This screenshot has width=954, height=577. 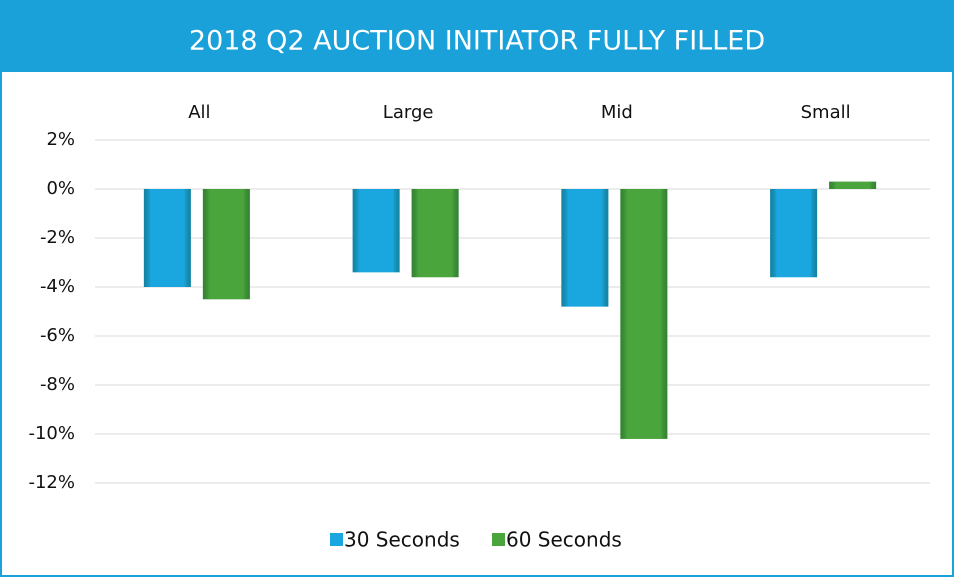 What do you see at coordinates (564, 540) in the screenshot?
I see `legend-label: 60 Seconds` at bounding box center [564, 540].